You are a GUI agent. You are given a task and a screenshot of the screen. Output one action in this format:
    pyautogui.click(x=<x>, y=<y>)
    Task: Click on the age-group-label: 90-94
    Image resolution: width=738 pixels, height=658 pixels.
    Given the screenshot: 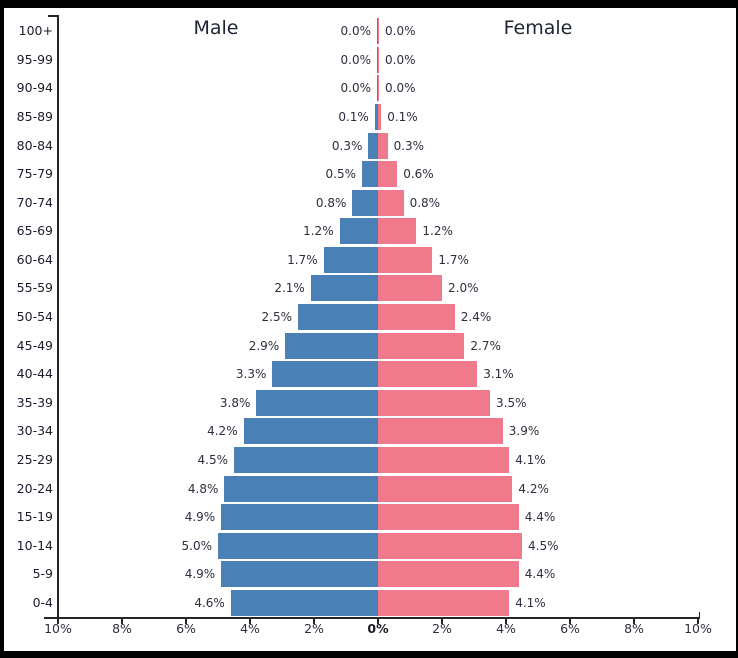 What is the action you would take?
    pyautogui.click(x=34, y=88)
    